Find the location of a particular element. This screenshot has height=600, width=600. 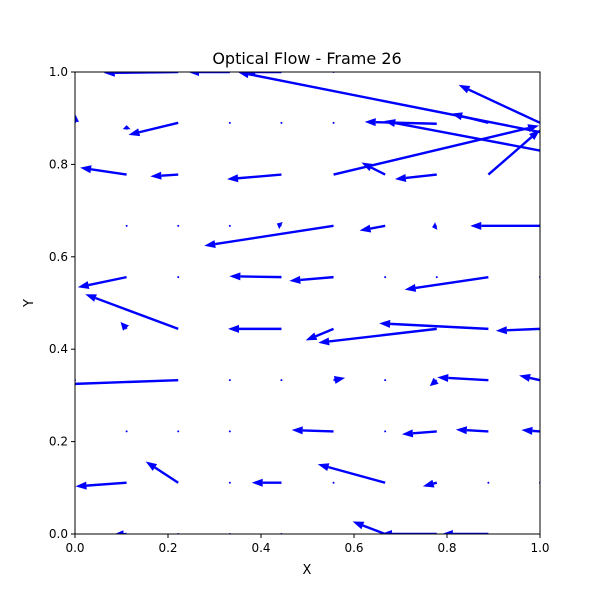

y-tick-label: 0.4 is located at coordinates (58, 349).